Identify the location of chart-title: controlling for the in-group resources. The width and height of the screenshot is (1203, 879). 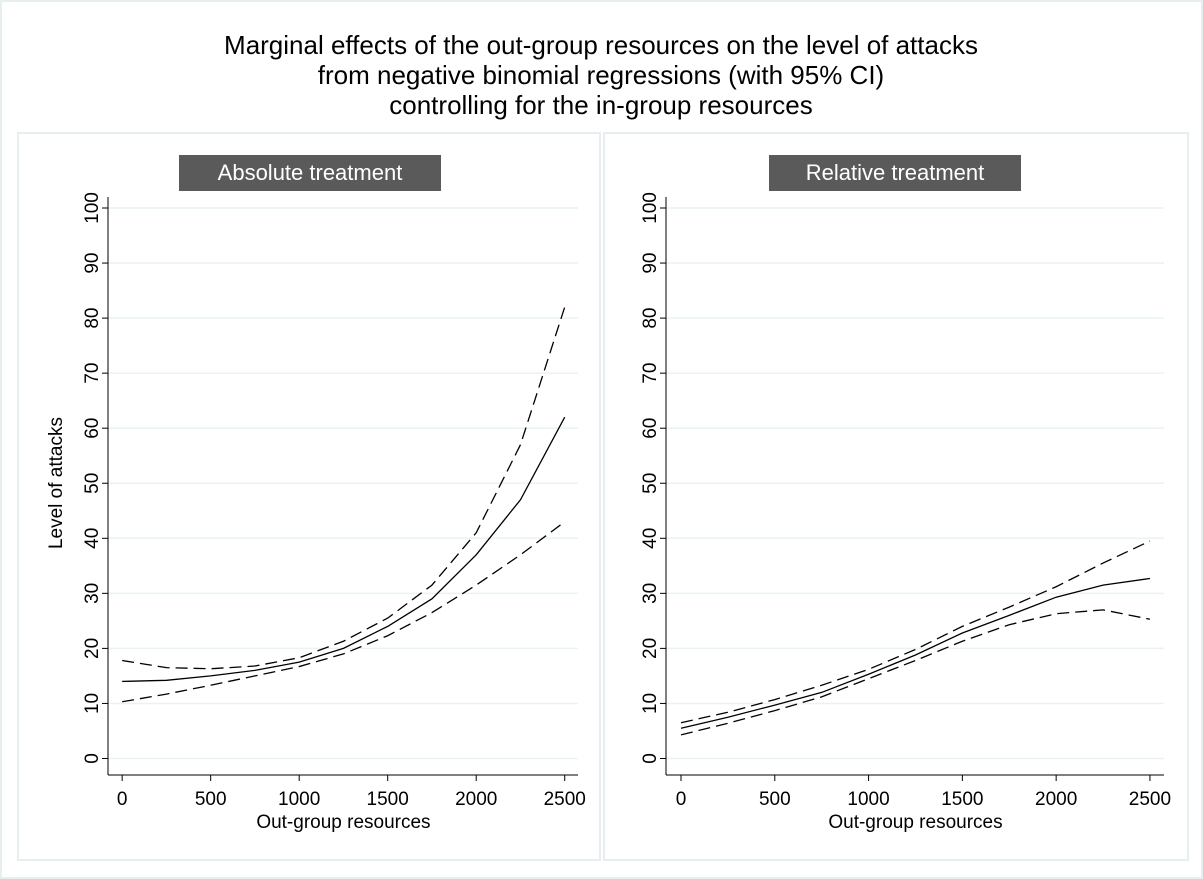
(600, 105).